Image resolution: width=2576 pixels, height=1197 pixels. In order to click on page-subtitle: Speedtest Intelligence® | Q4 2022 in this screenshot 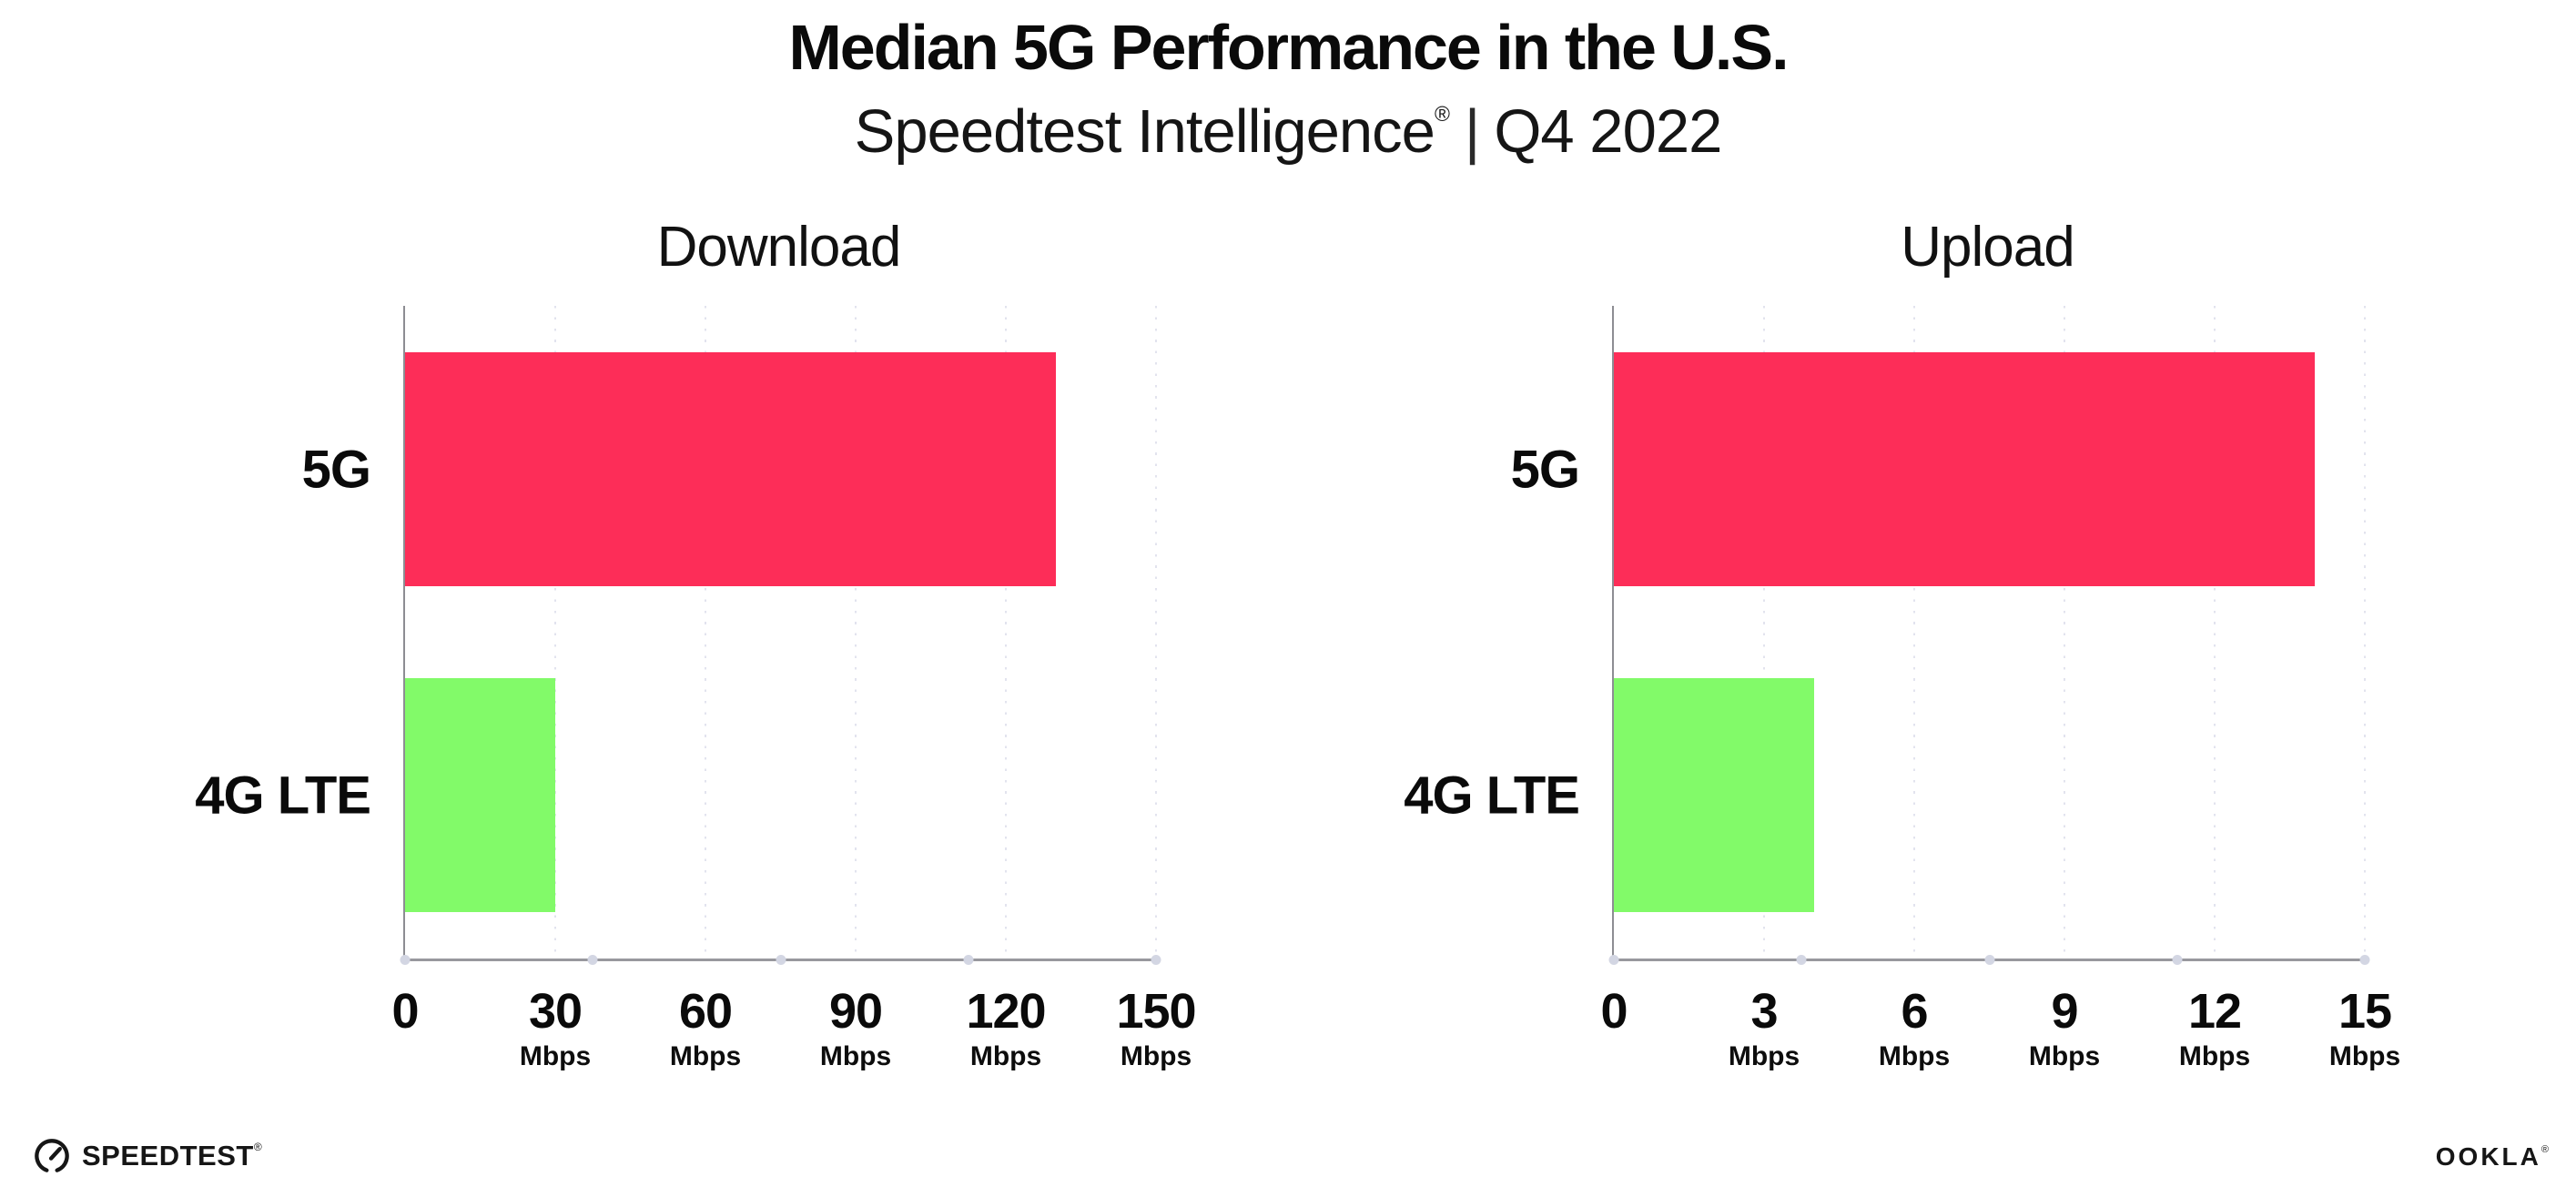, I will do `click(1288, 132)`.